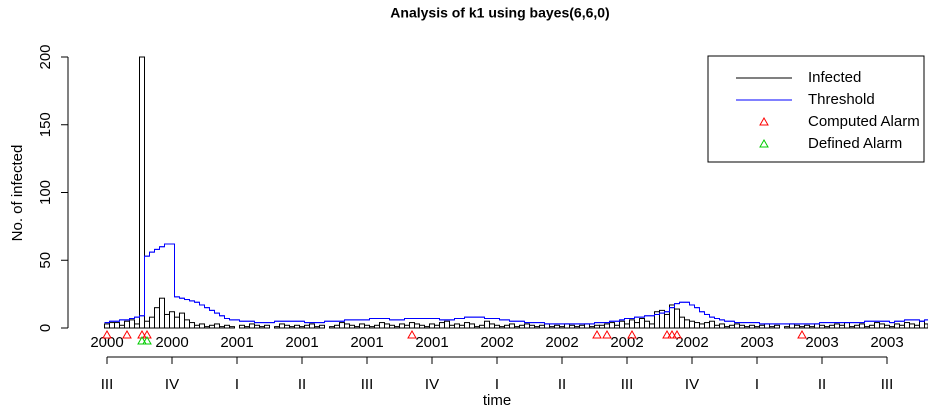 The height and width of the screenshot is (412, 928). What do you see at coordinates (499, 13) in the screenshot?
I see `chart-title: Analysis of k1 using bayes(6,6,0)` at bounding box center [499, 13].